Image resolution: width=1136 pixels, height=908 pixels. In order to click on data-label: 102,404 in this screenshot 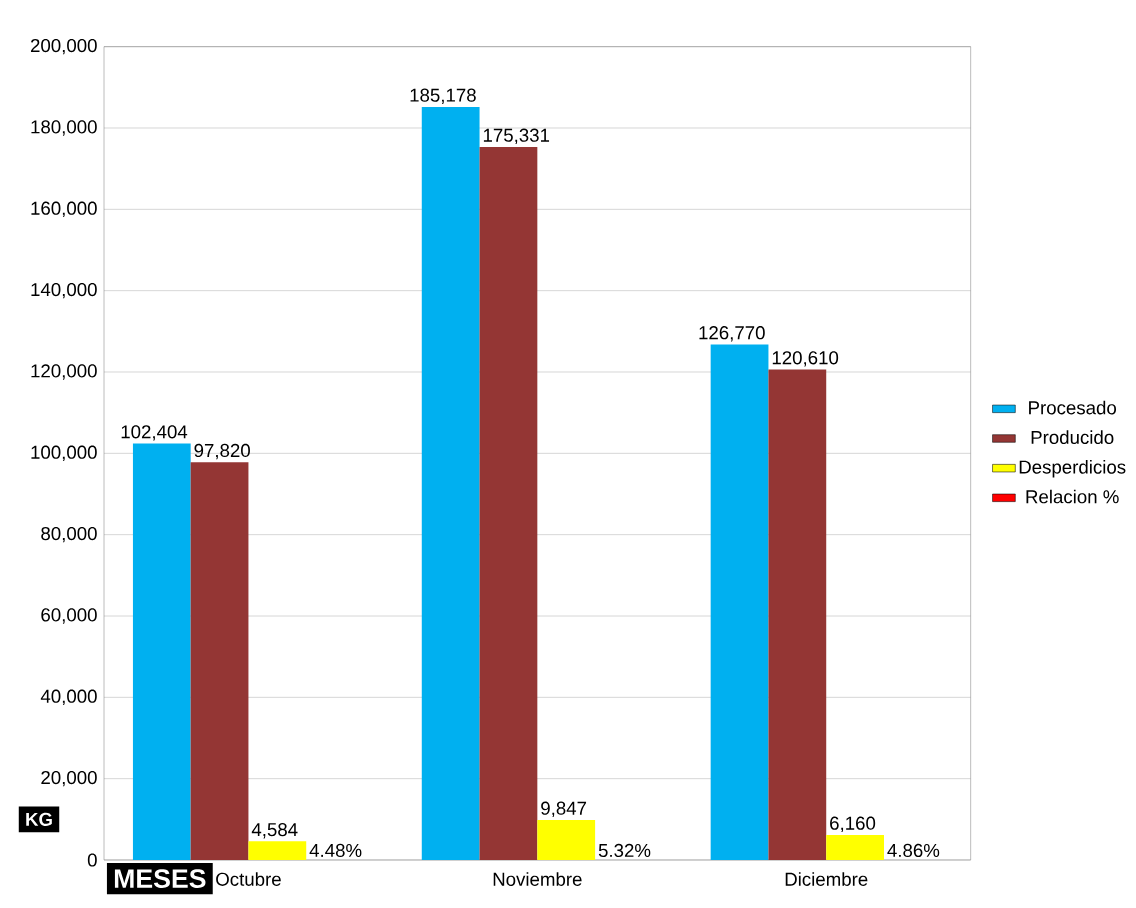, I will do `click(154, 433)`.